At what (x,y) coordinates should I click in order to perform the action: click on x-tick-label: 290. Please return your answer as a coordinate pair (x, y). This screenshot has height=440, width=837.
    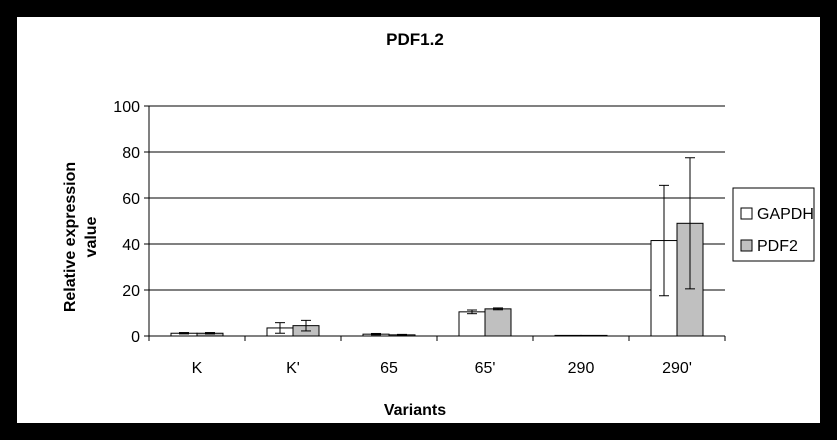
    Looking at the image, I should click on (581, 368).